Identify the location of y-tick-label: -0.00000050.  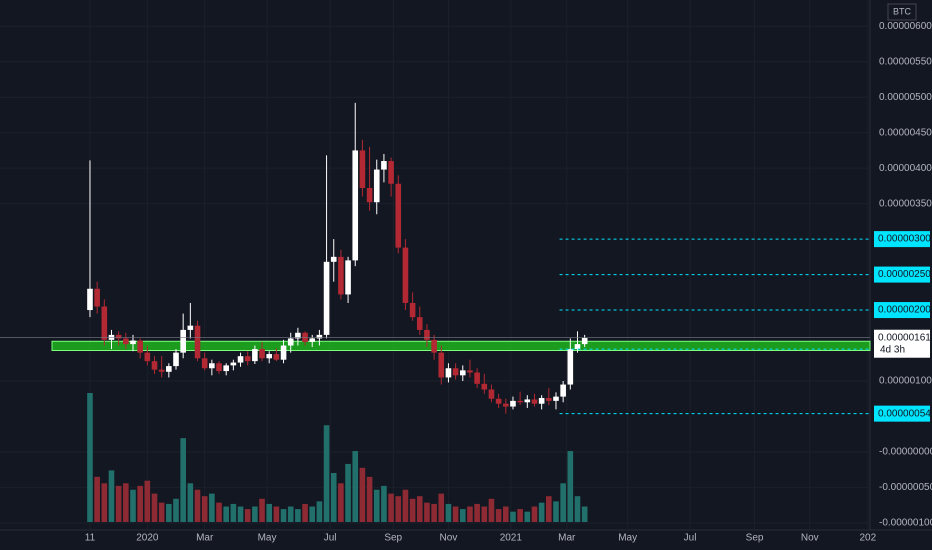
(905, 487).